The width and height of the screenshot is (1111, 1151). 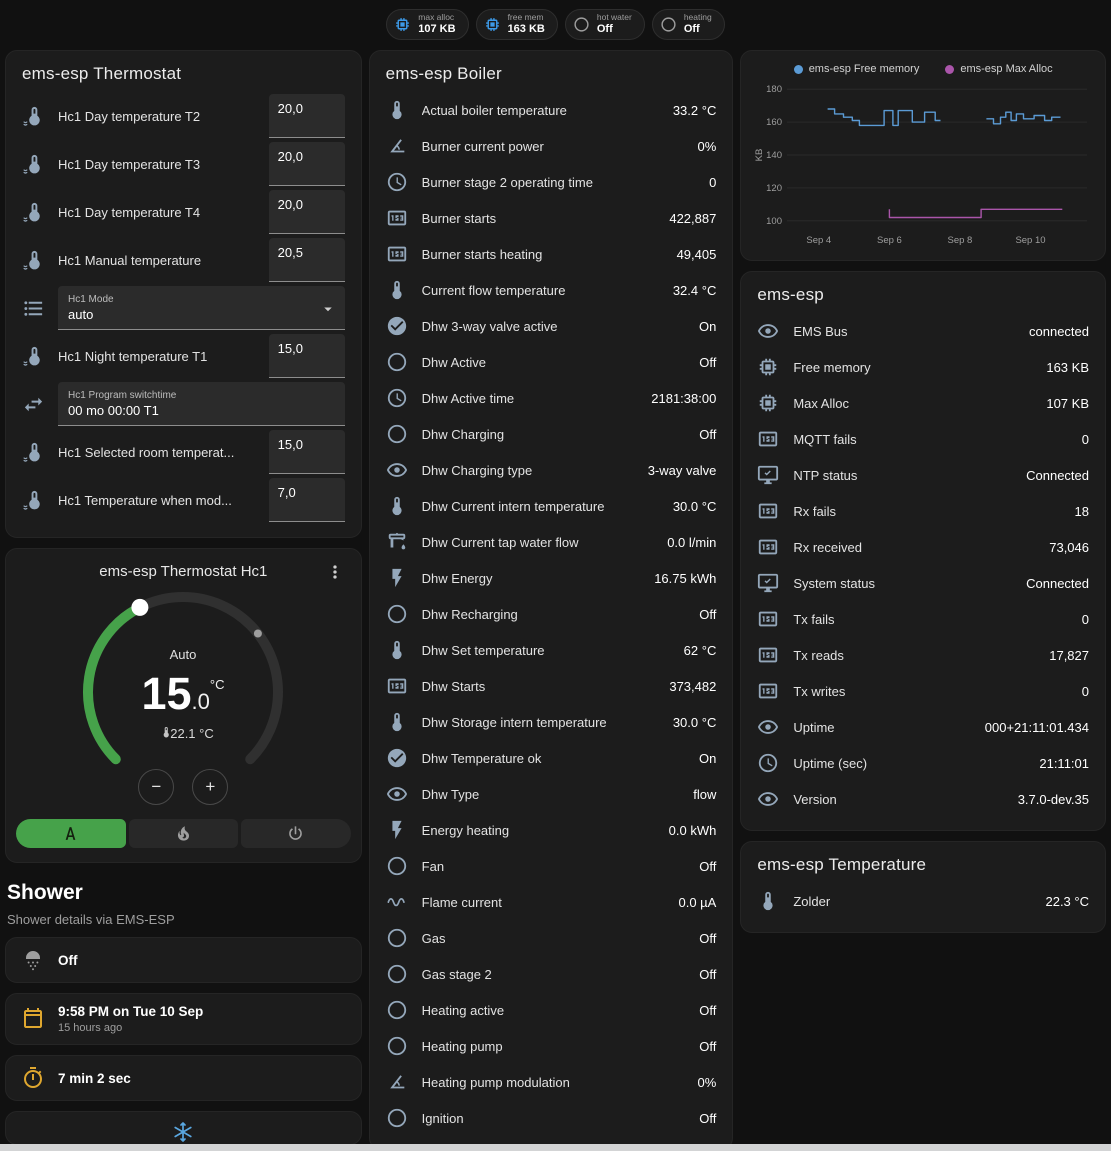 I want to click on header-chip-hot-water: hot water Off, so click(x=604, y=24).